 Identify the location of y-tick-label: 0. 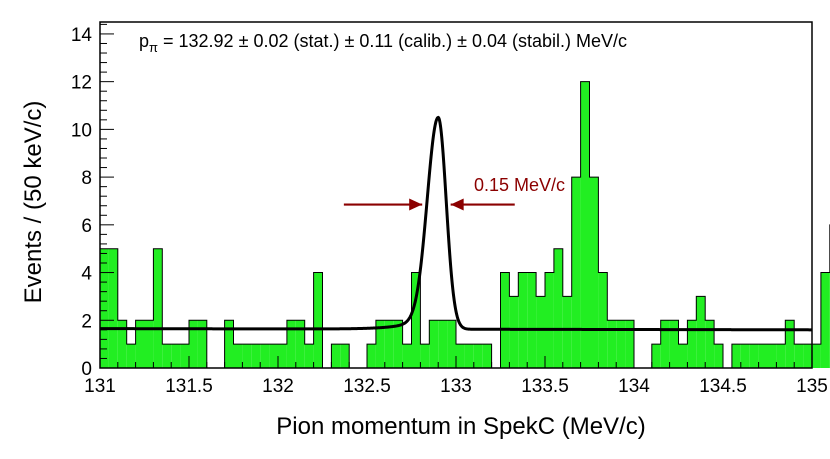
(86, 369).